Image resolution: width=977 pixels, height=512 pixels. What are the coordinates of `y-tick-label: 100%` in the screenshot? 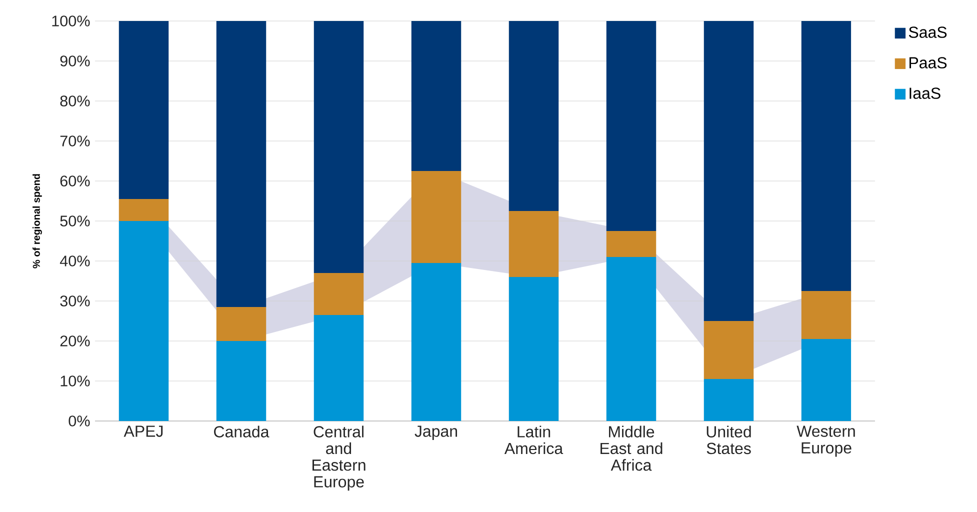 It's located at (71, 21).